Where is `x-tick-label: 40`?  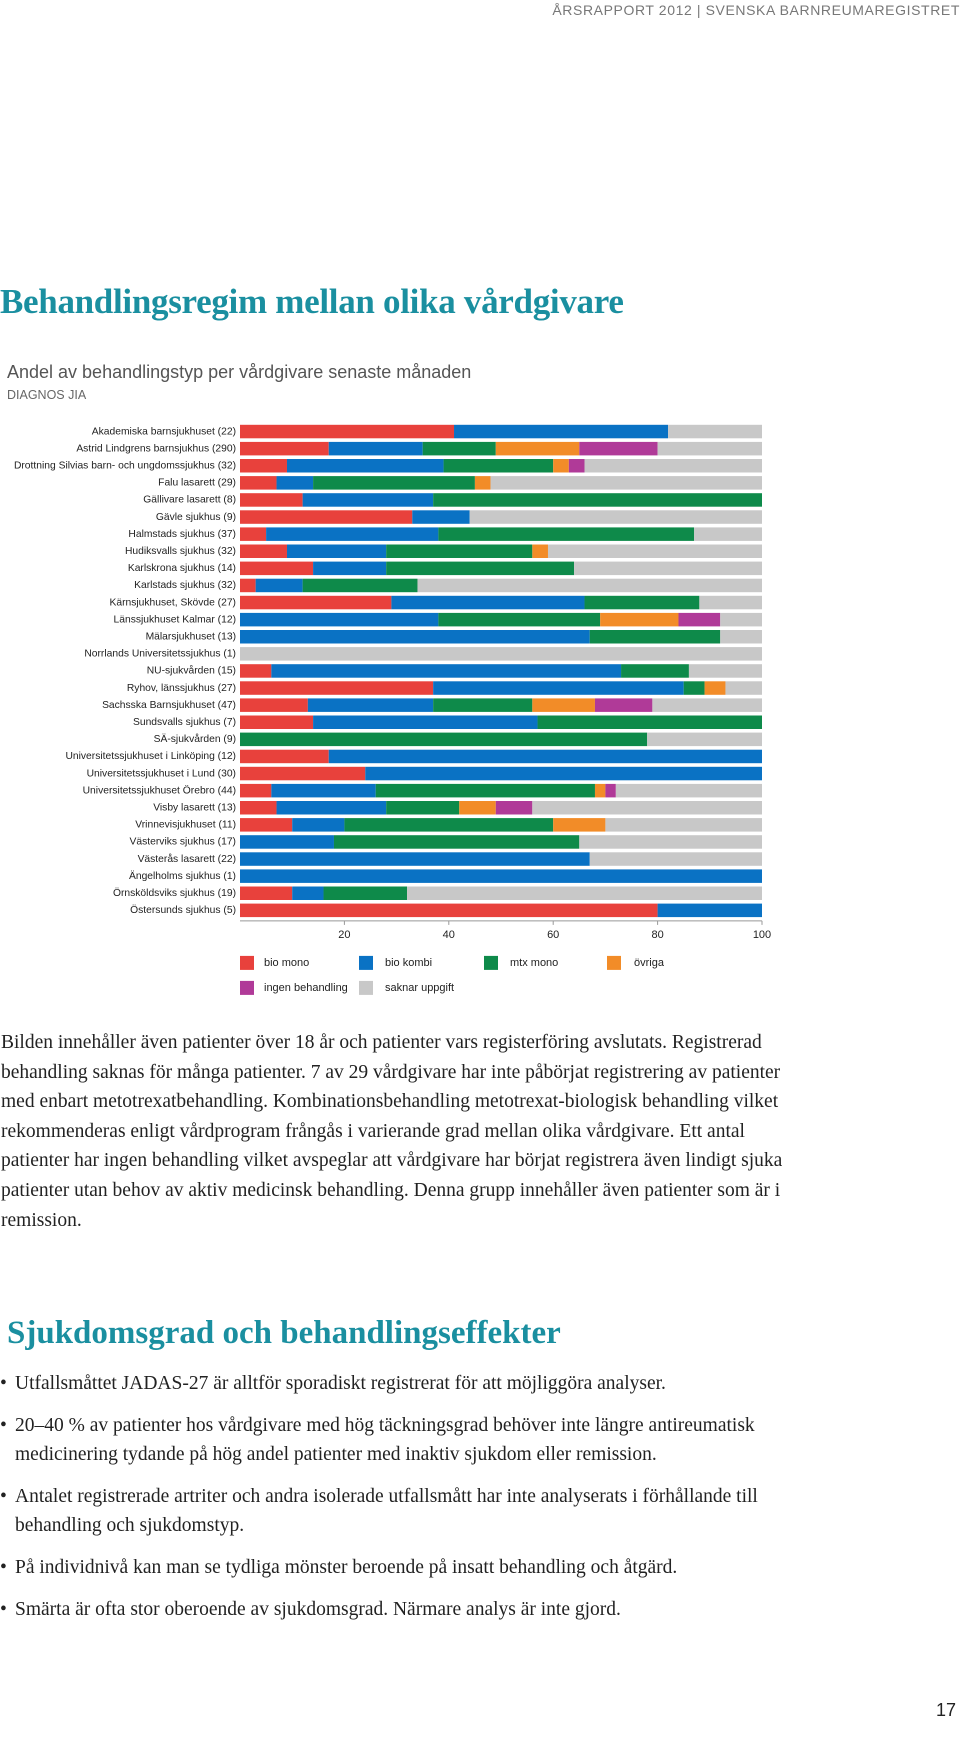 x-tick-label: 40 is located at coordinates (449, 935).